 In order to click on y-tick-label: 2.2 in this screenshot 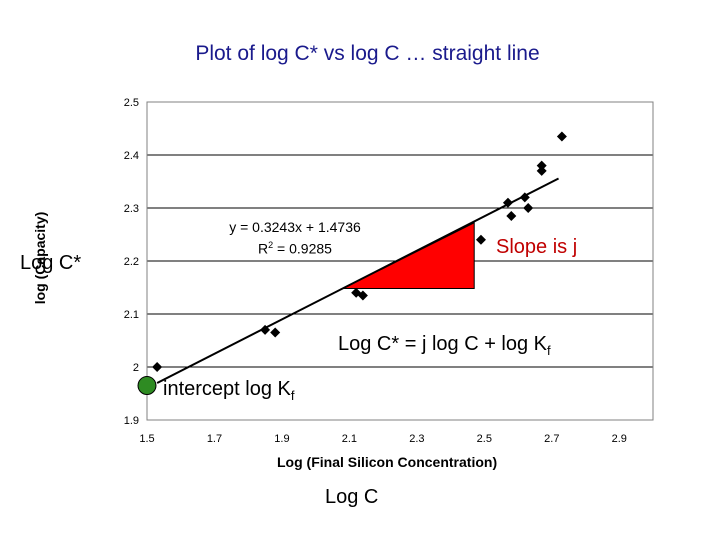, I will do `click(131, 262)`.